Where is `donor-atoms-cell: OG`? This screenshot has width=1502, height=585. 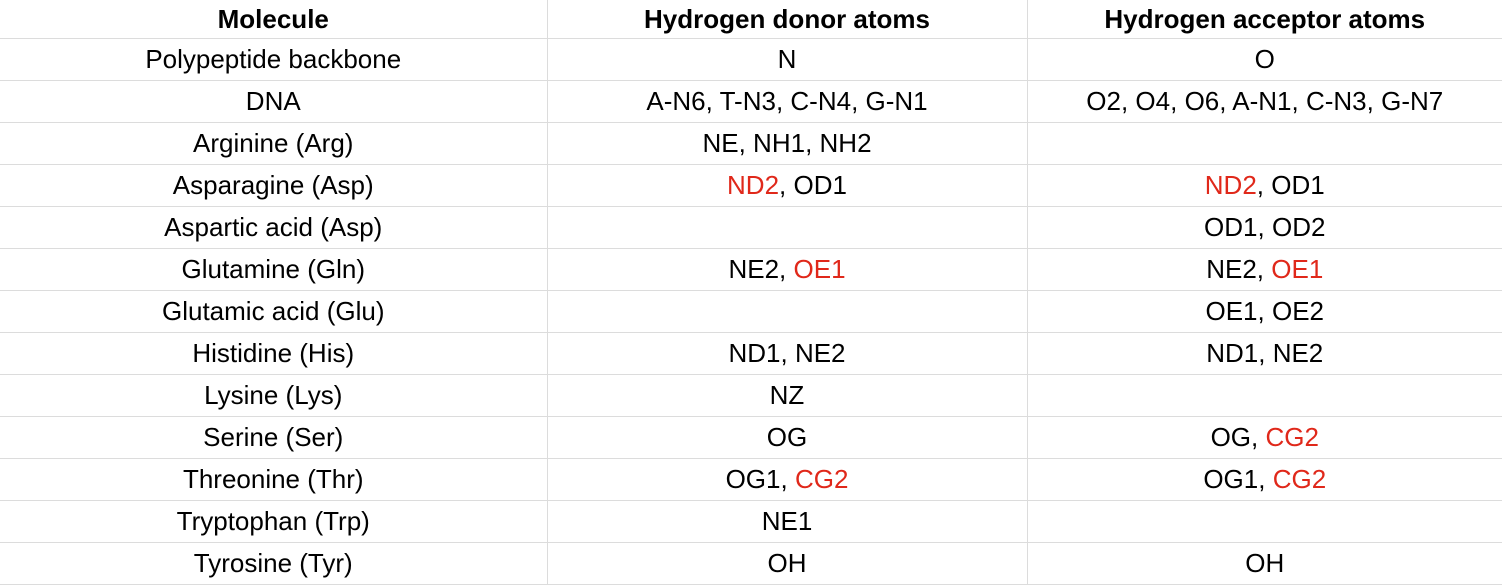 donor-atoms-cell: OG is located at coordinates (787, 437).